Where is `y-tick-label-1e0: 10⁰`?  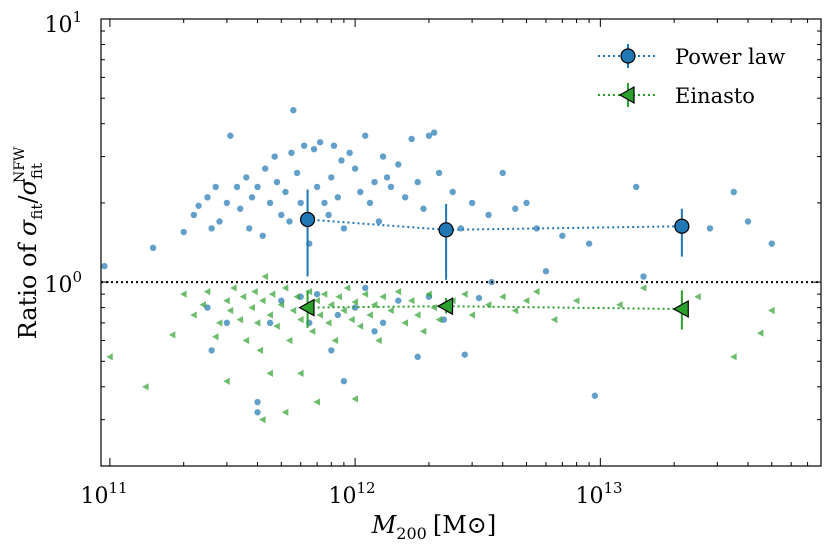 y-tick-label-1e0: 10⁰ is located at coordinates (63, 283).